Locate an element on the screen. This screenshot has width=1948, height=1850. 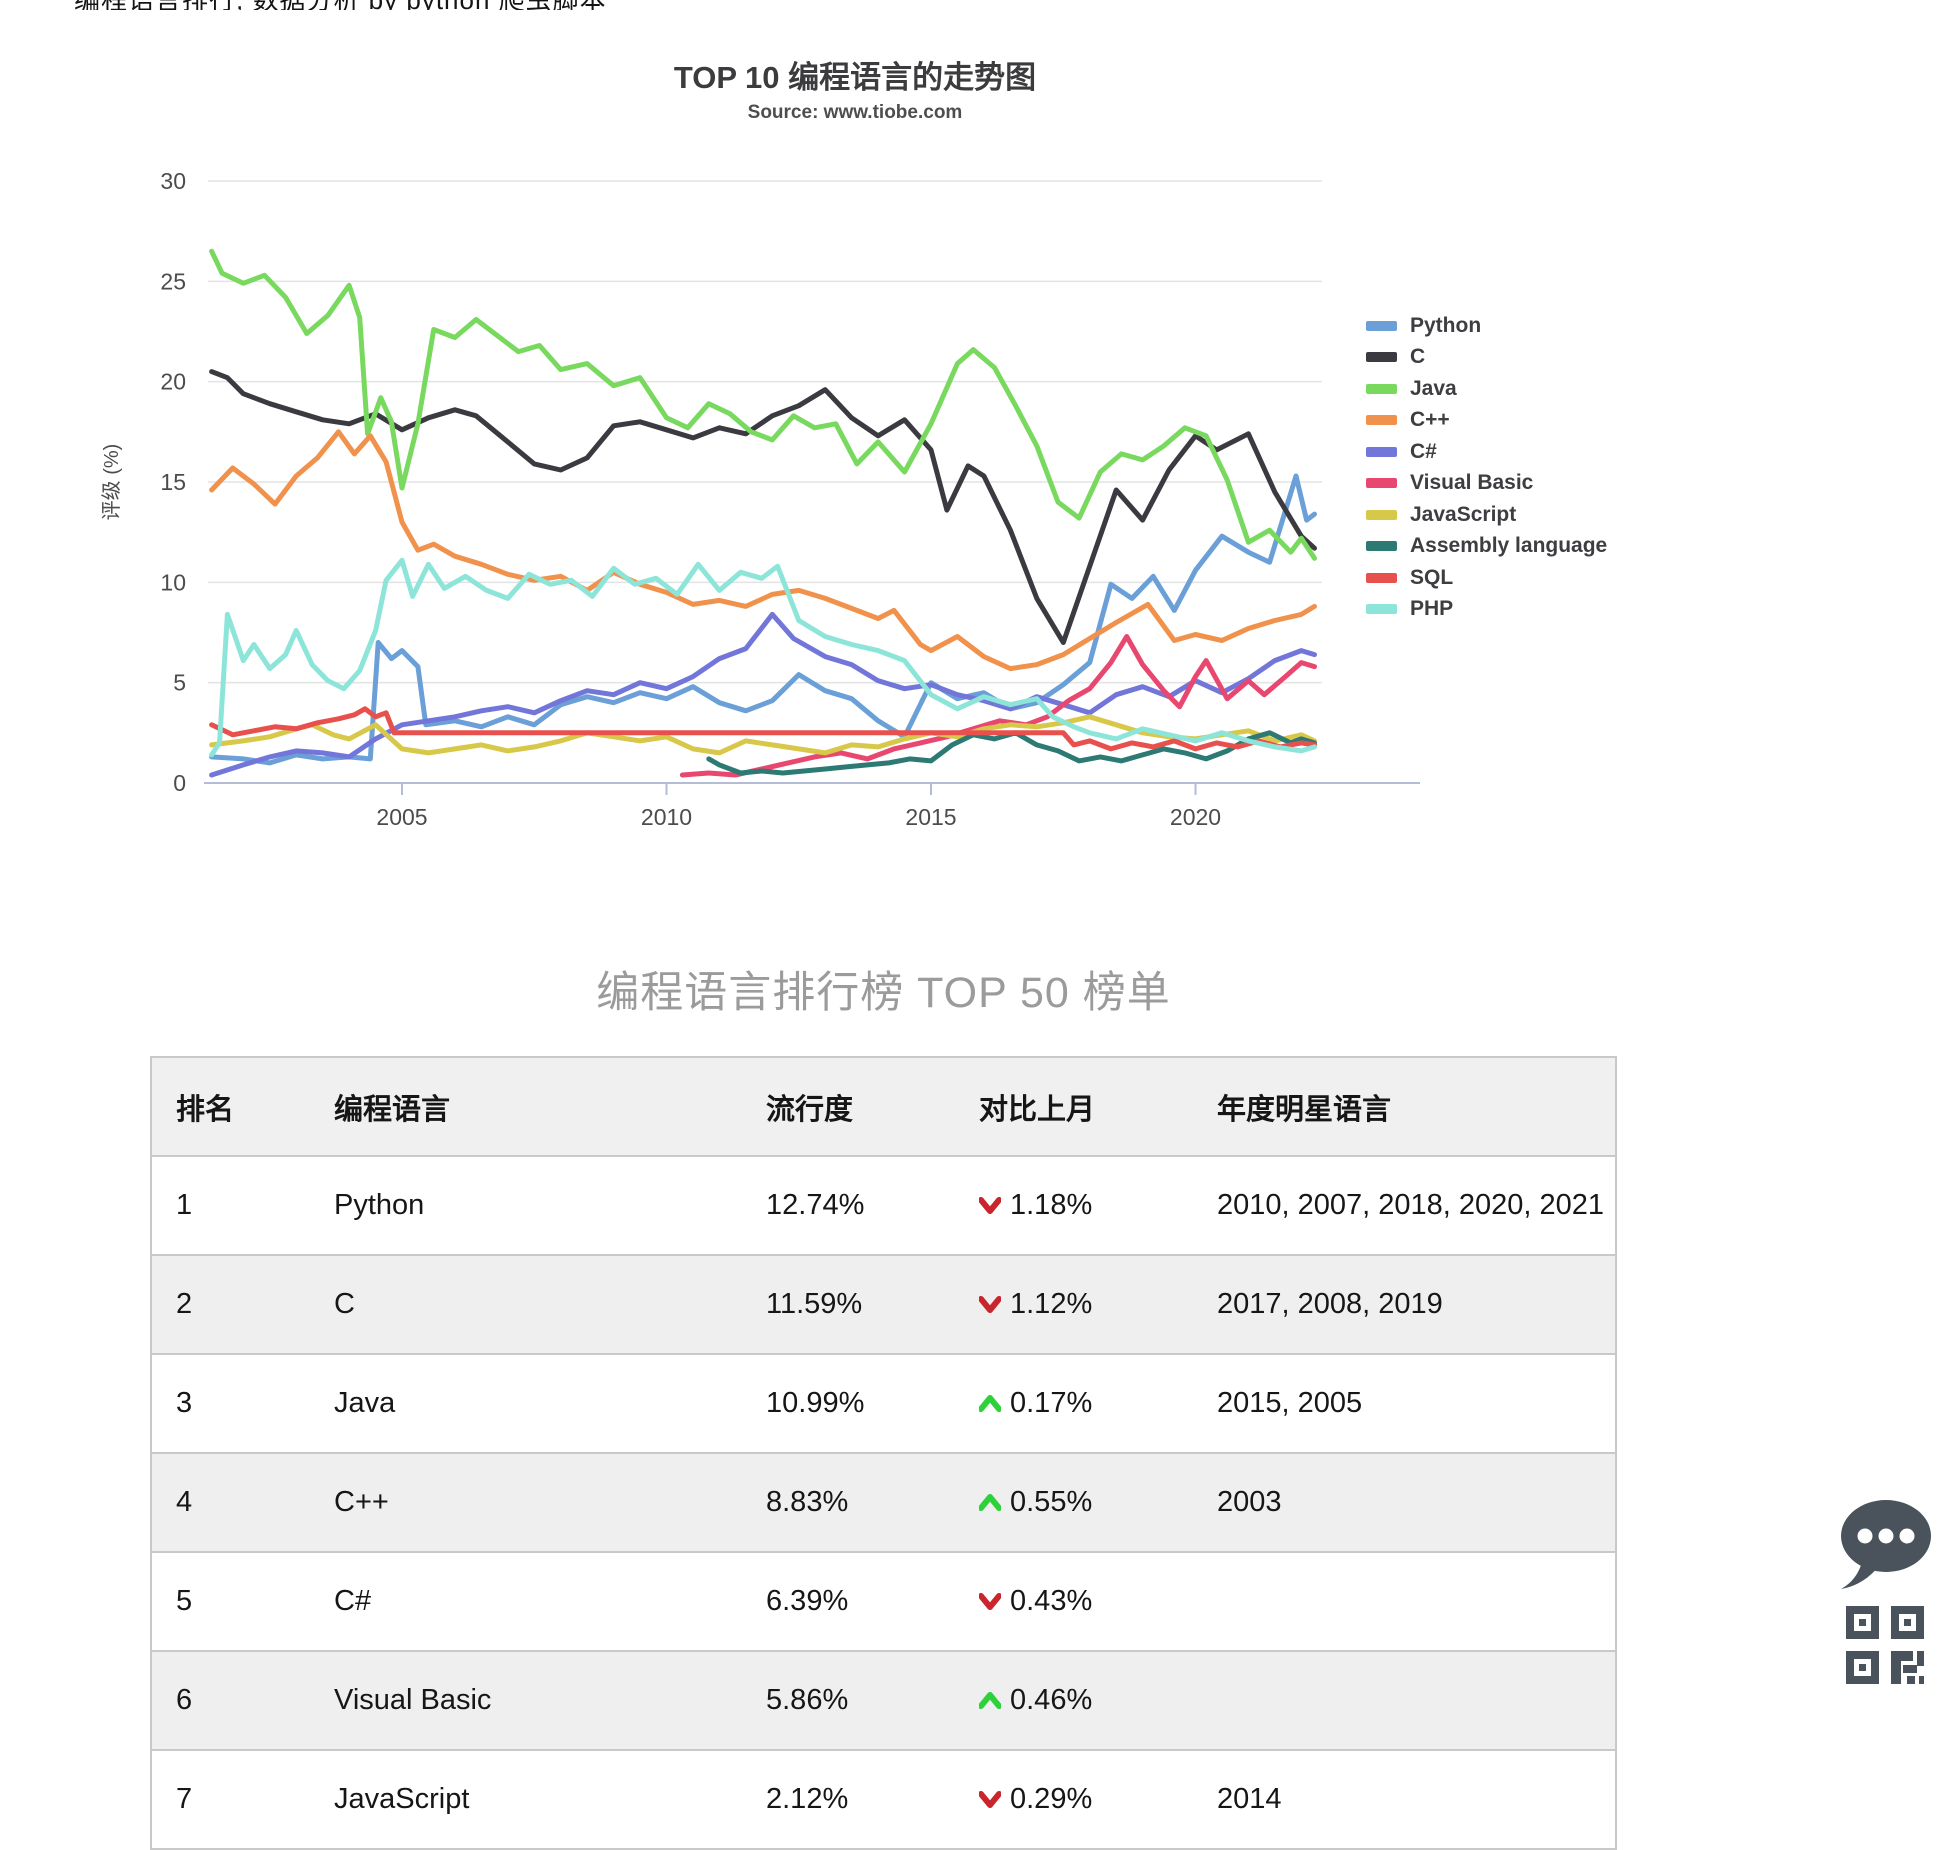
rank-cell: 5 is located at coordinates (184, 1601).